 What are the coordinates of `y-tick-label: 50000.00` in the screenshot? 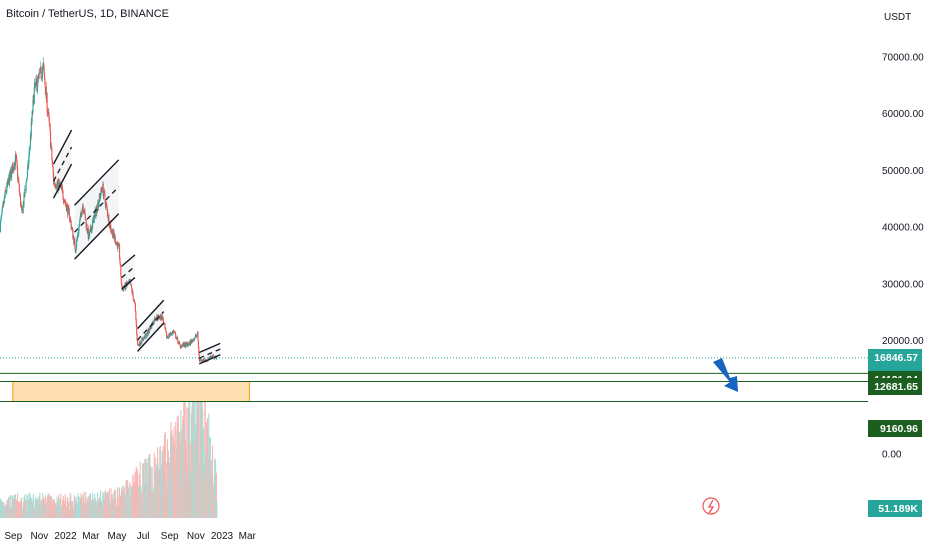 It's located at (903, 171).